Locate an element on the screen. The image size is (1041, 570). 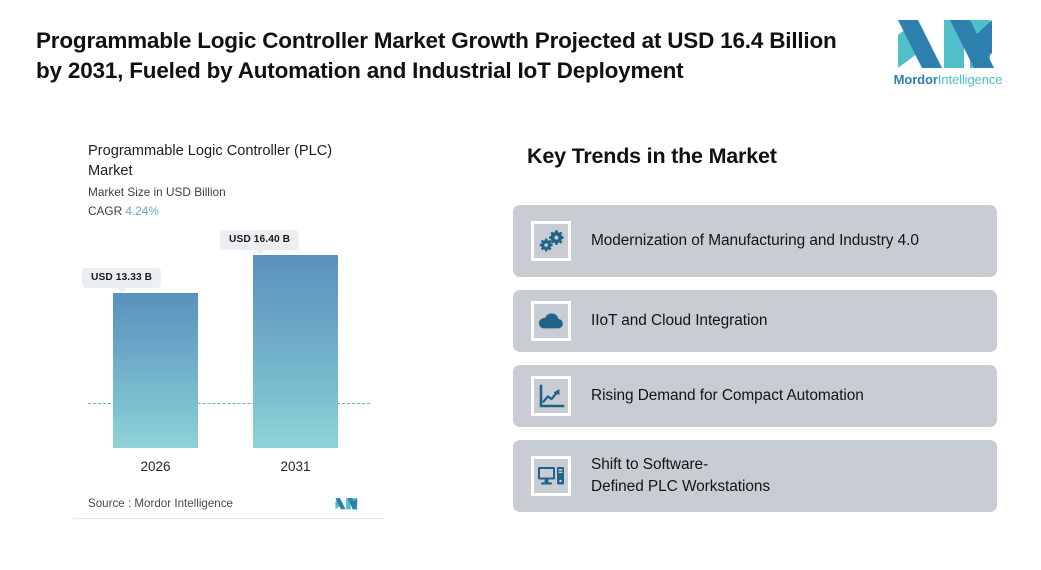
desktop-computer-icon is located at coordinates (551, 476).